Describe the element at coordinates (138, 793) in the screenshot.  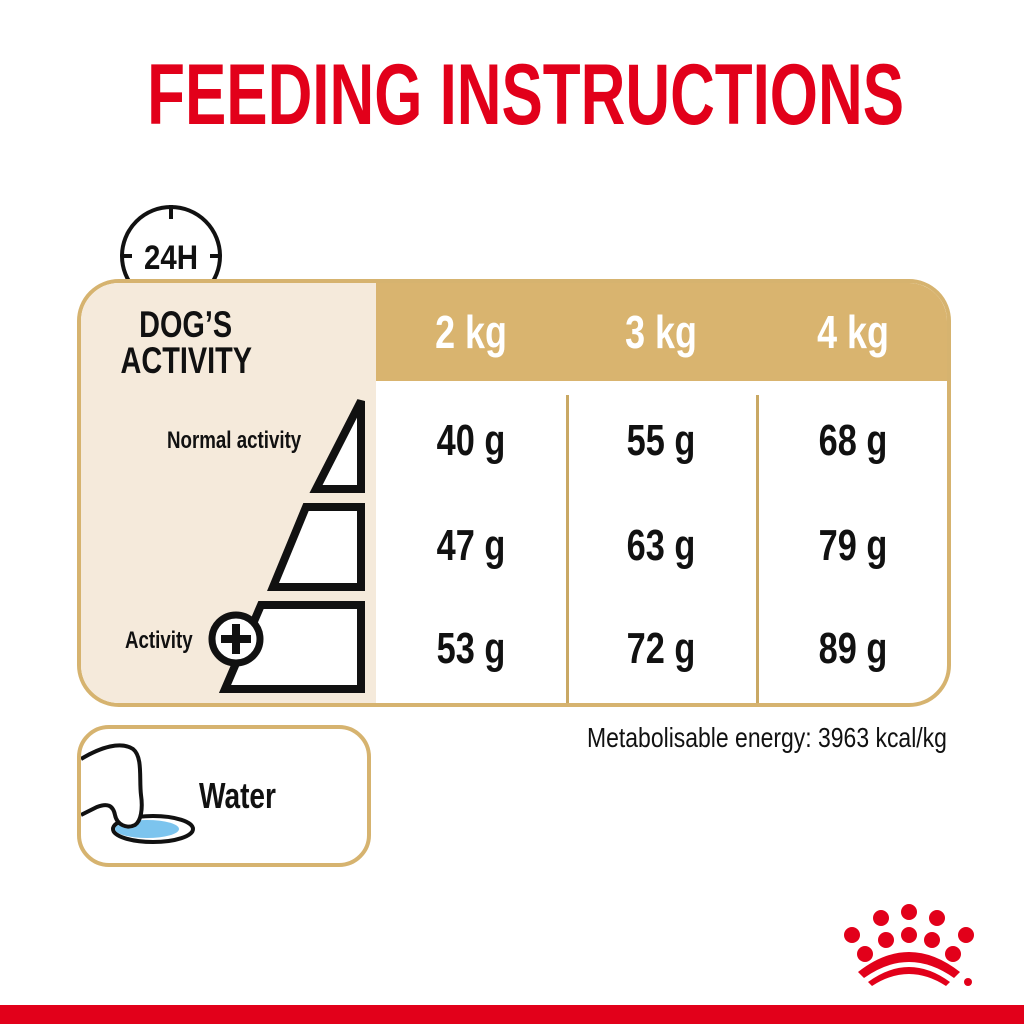
I see `dog-drinking-icon` at that location.